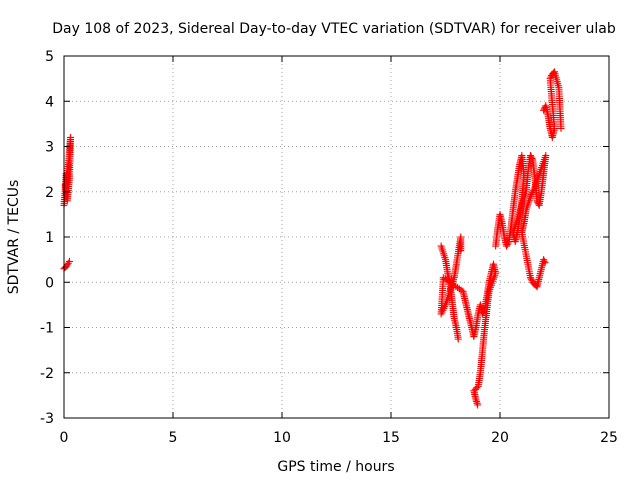 This screenshot has width=640, height=485. What do you see at coordinates (49, 238) in the screenshot?
I see `y-tick-label: 1` at bounding box center [49, 238].